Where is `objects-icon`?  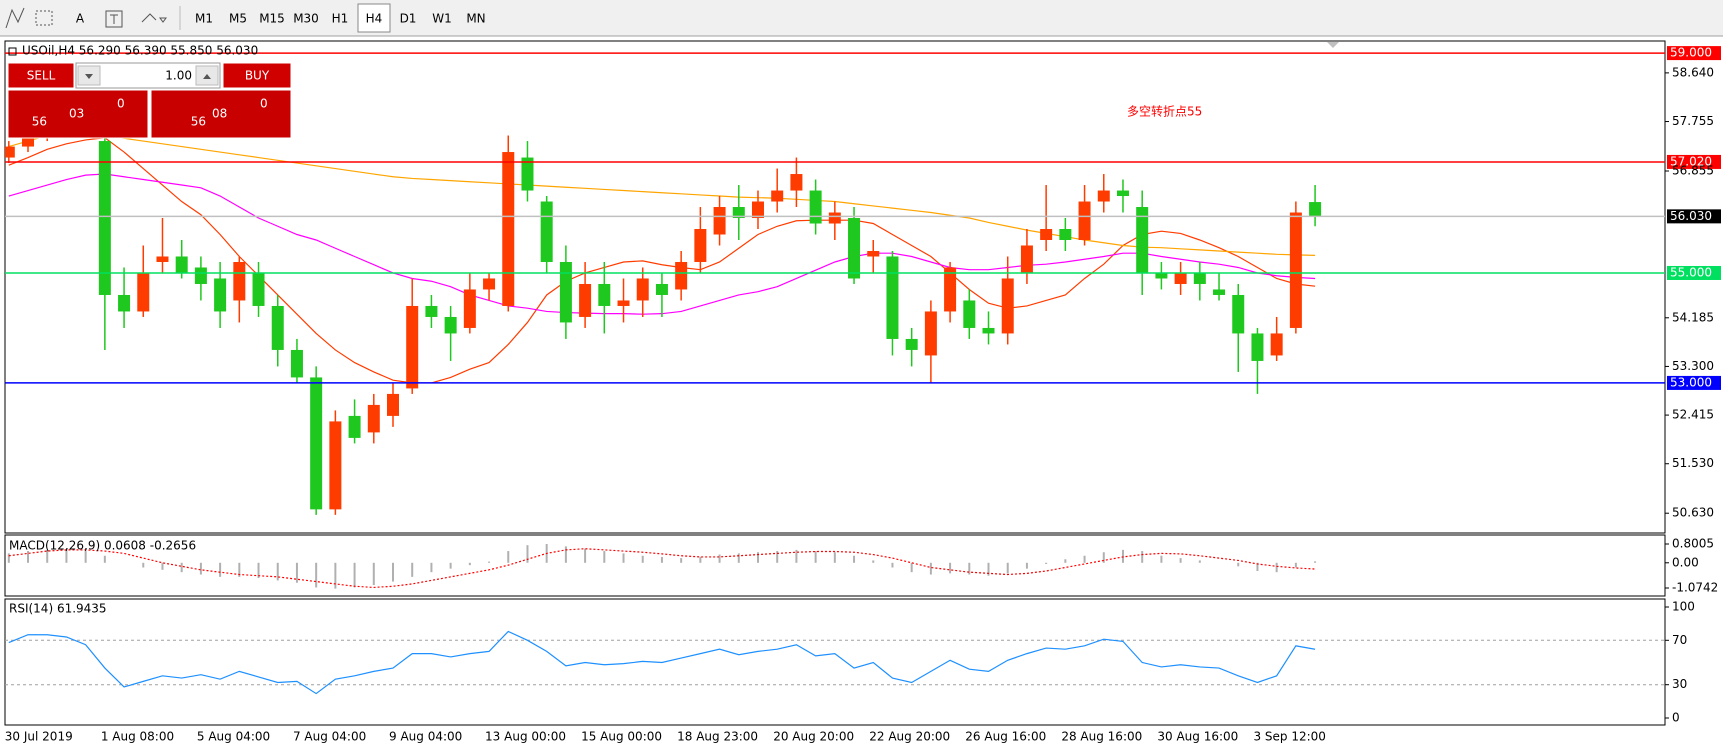 objects-icon is located at coordinates (154, 18).